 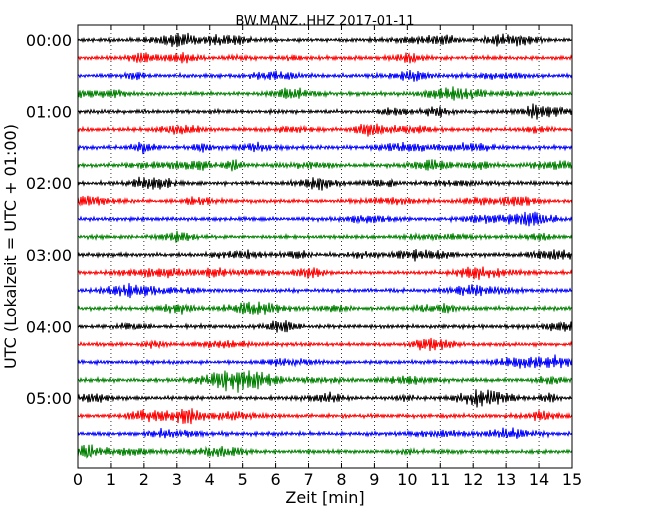 I want to click on y-tick-label: 04:00, so click(x=49, y=326).